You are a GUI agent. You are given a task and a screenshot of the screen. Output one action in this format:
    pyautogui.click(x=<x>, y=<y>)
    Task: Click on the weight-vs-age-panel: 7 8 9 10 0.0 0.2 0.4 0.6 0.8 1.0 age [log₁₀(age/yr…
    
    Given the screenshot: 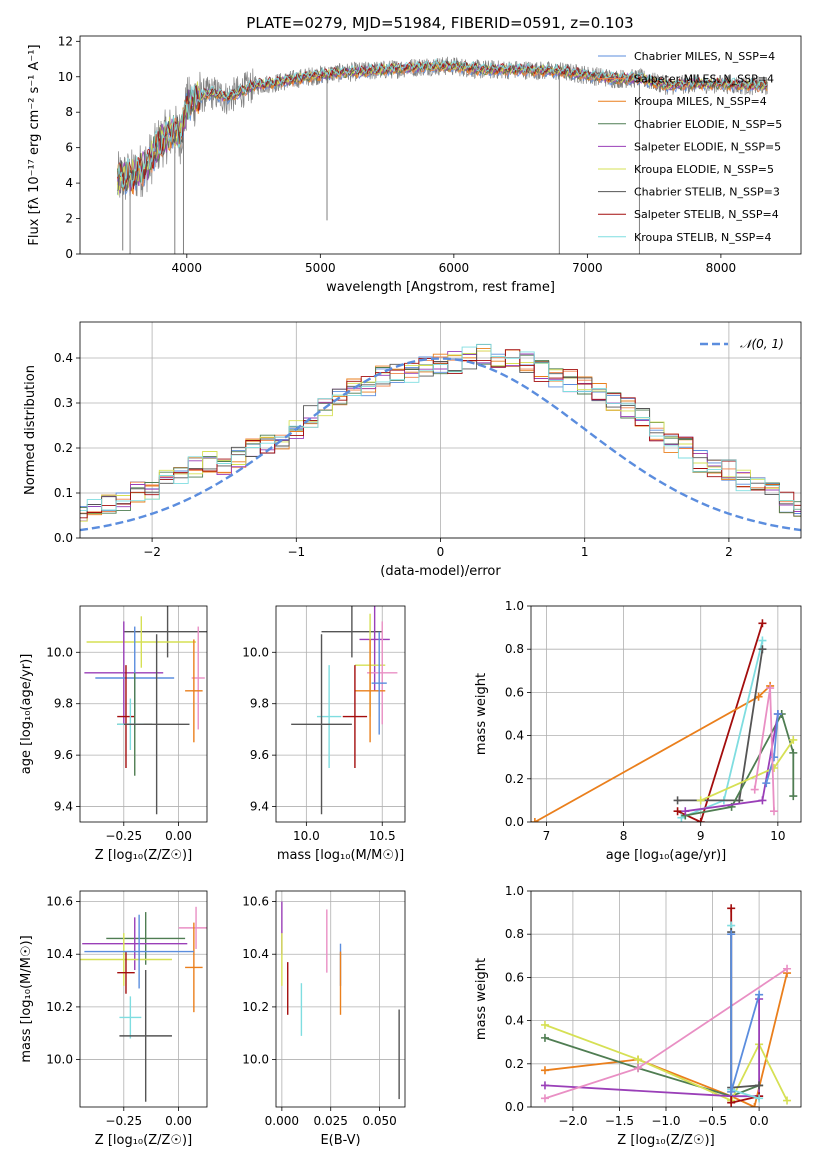 What is the action you would take?
    pyautogui.click(x=638, y=731)
    